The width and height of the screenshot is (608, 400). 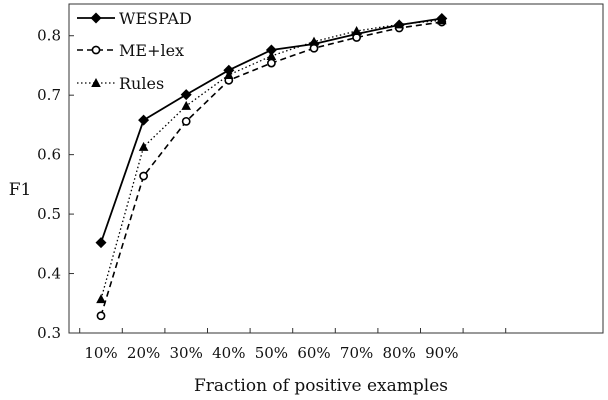 I want to click on y-tick-label: 0.3, so click(x=49, y=333).